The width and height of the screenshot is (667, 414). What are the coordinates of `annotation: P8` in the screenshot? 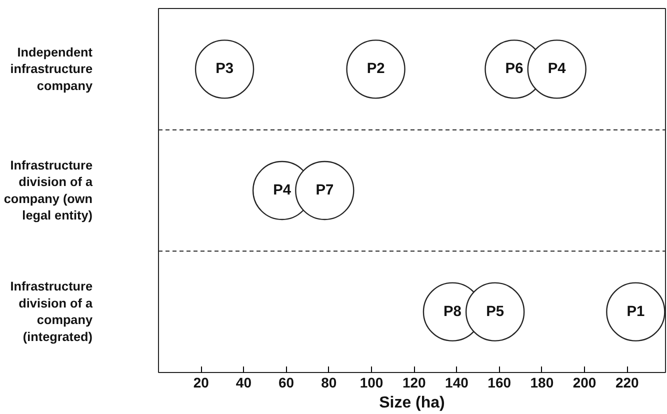 It's located at (453, 312).